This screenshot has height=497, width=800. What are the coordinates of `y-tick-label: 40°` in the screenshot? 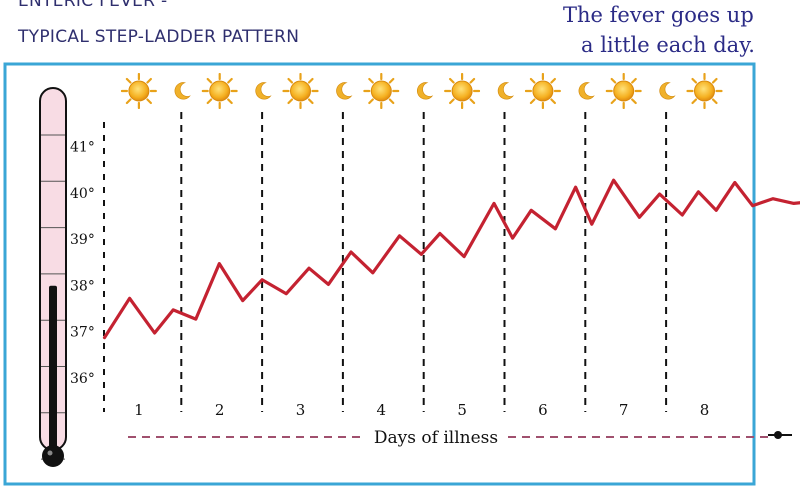 It's located at (82, 194).